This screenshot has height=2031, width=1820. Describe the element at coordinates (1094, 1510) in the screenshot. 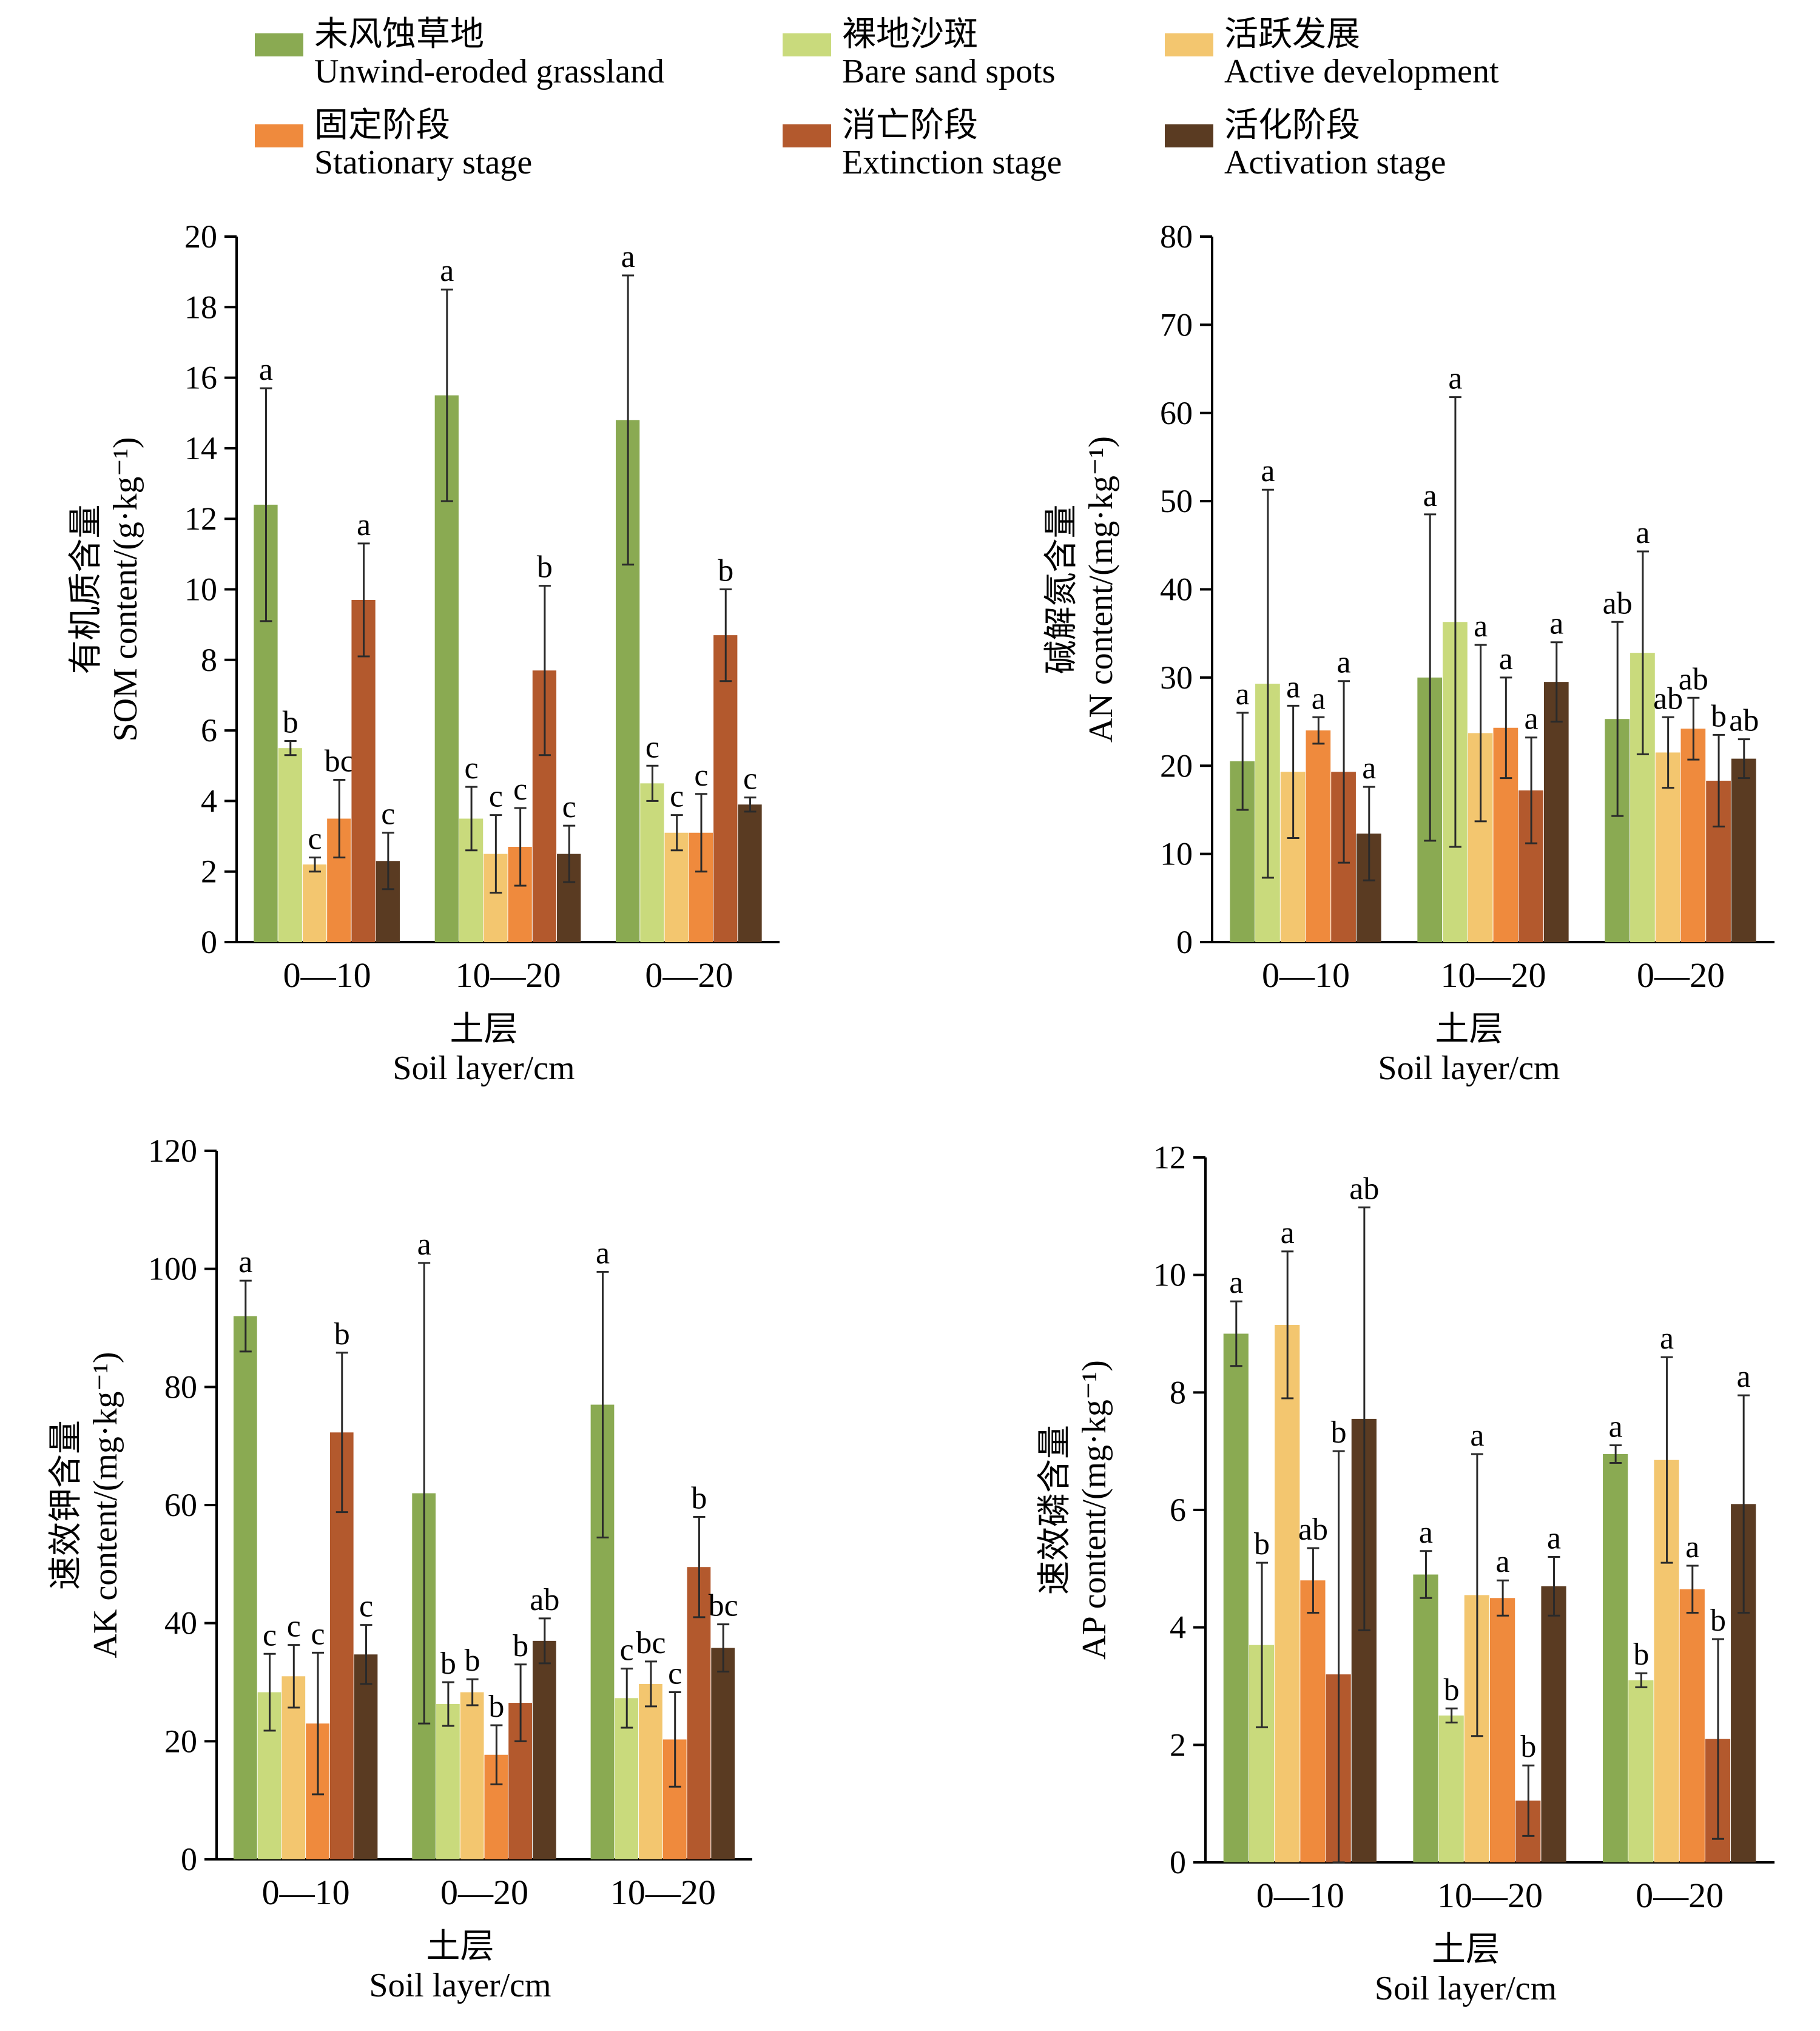

I see `y-axis-title-en: AP content/(mg·kg⁻¹)` at that location.